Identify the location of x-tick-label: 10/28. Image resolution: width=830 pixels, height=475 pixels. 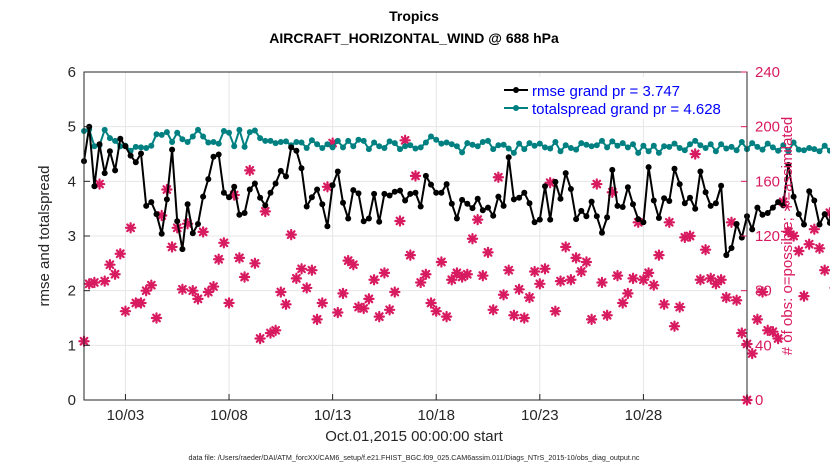
(644, 415).